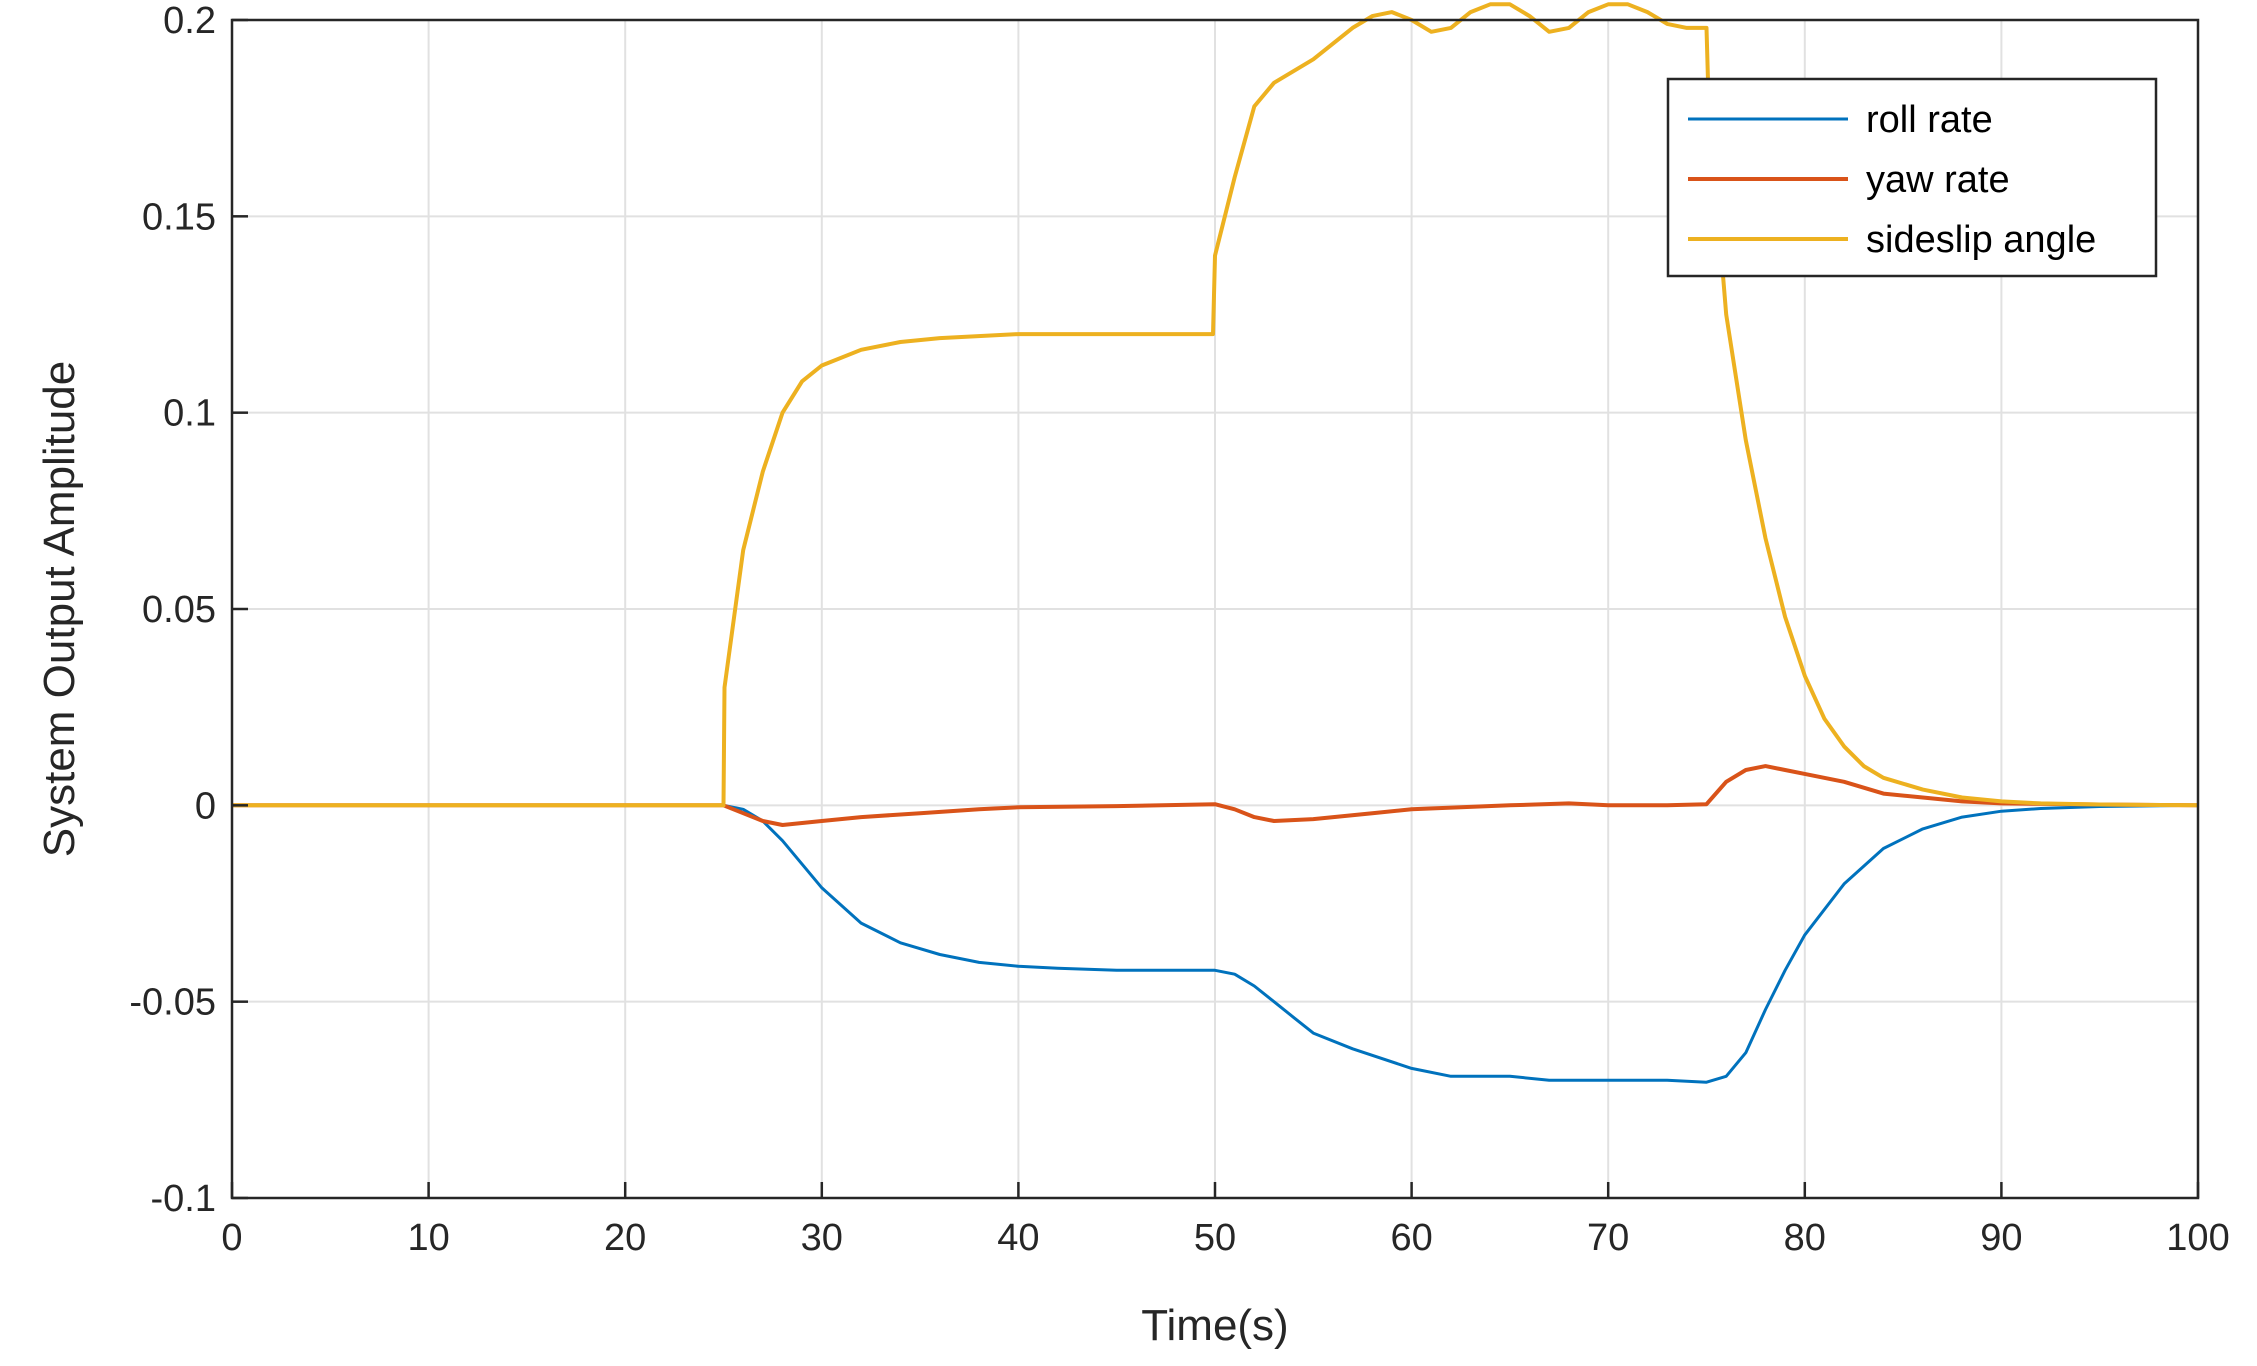 This screenshot has height=1366, width=2257. What do you see at coordinates (1215, 795) in the screenshot?
I see `series-line-yaw-rate` at bounding box center [1215, 795].